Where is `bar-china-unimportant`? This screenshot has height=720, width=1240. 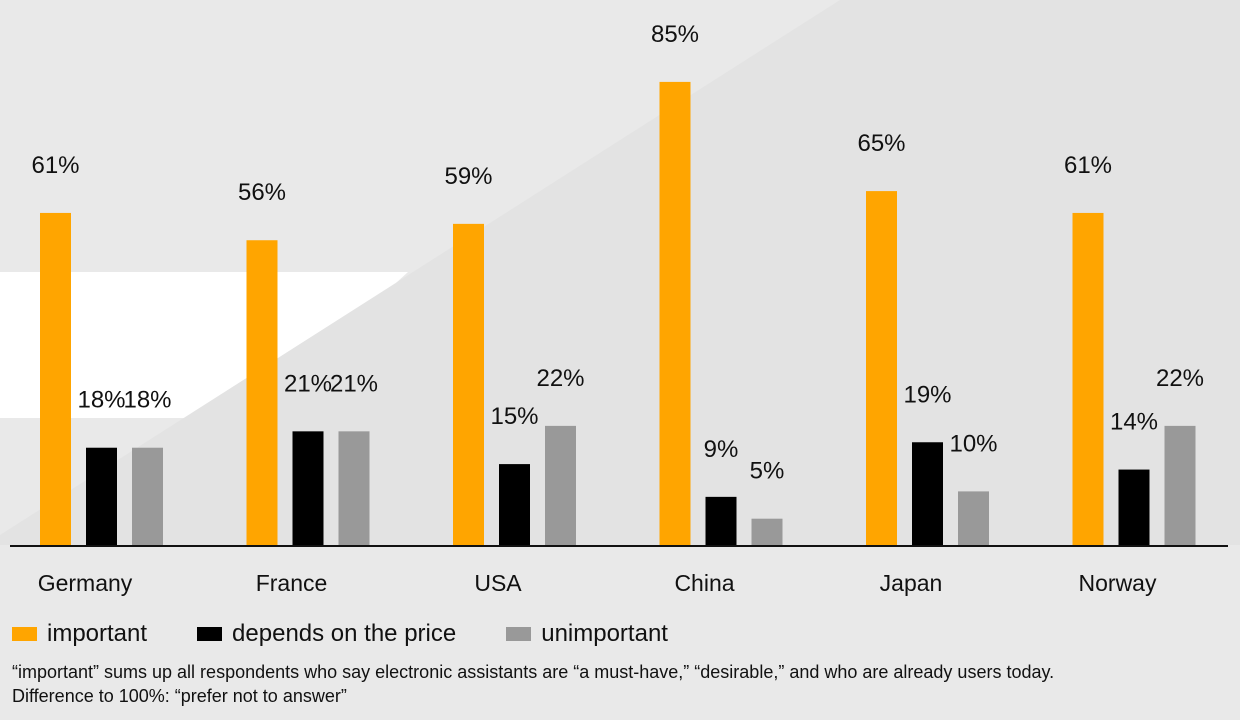 bar-china-unimportant is located at coordinates (767, 532).